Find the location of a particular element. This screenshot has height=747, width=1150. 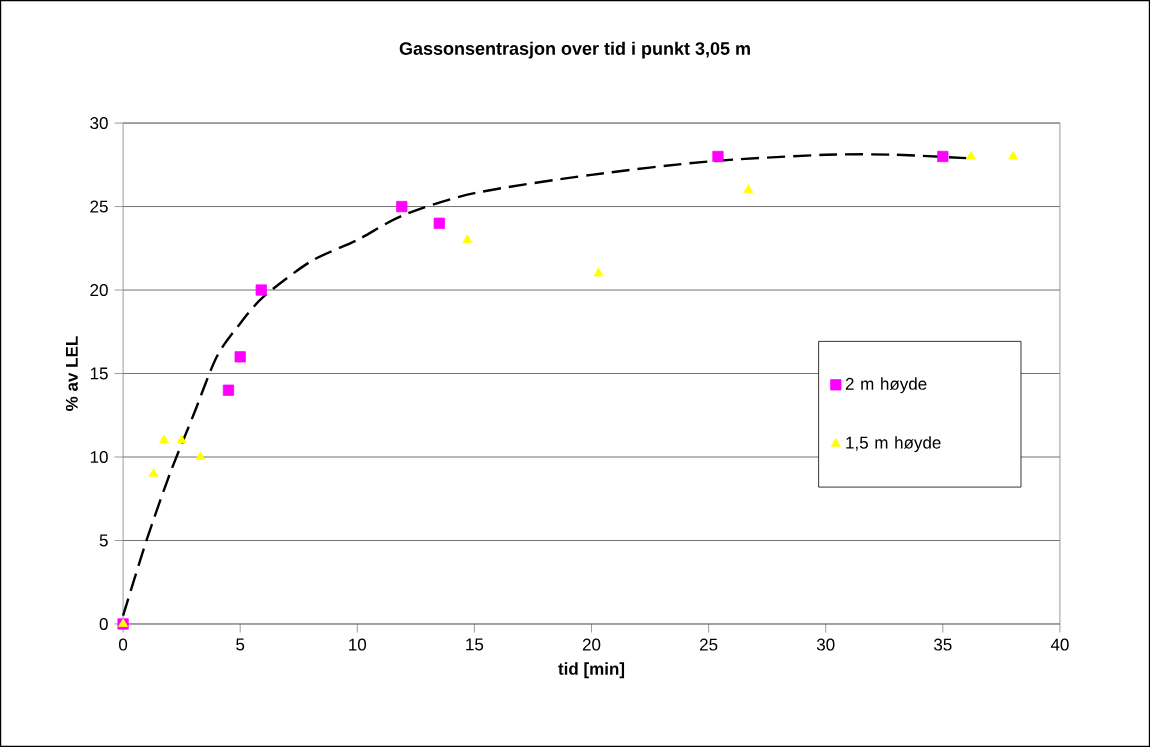

y-axis-title: % av LEL is located at coordinates (71, 373).